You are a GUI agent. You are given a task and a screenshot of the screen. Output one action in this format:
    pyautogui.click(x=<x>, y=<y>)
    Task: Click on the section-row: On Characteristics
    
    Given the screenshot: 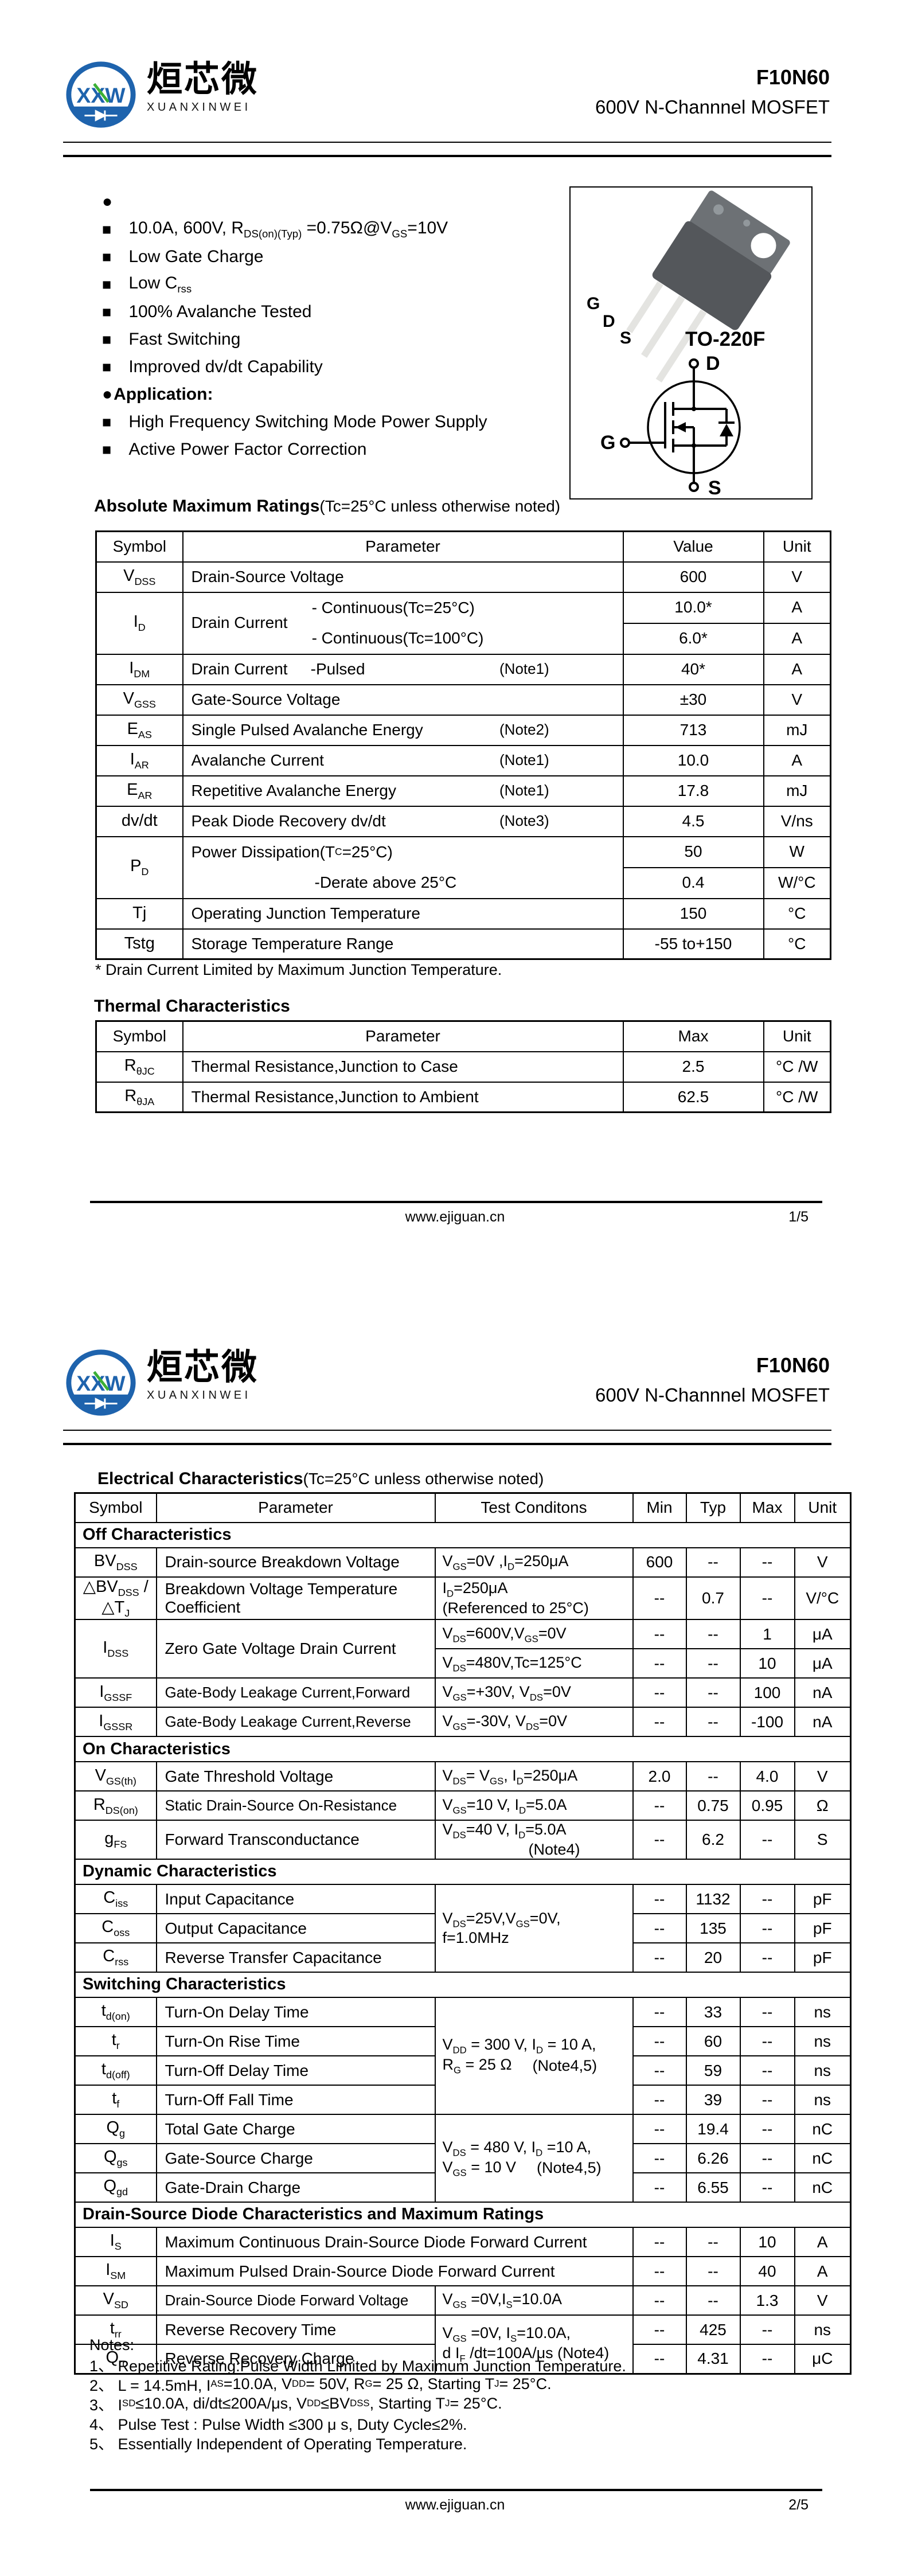 What is the action you would take?
    pyautogui.click(x=463, y=1750)
    